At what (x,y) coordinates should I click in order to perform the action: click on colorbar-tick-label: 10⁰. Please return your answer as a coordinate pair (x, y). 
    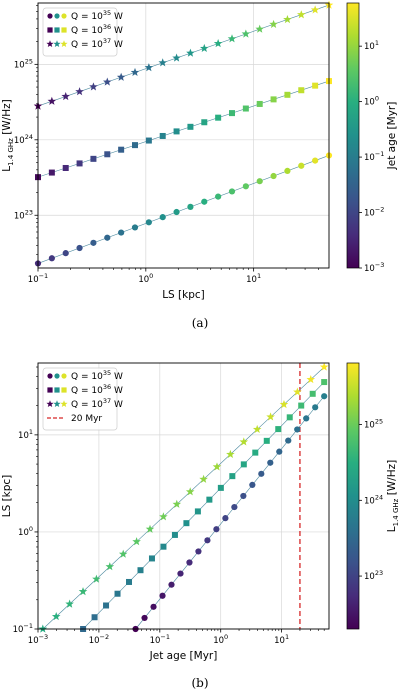
    Looking at the image, I should click on (371, 101).